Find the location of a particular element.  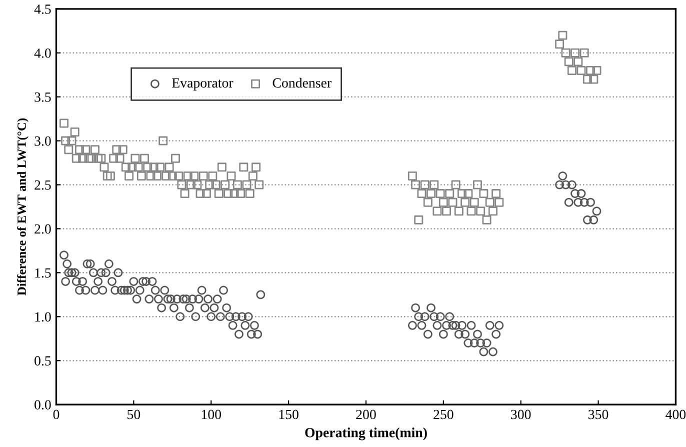

y-tick-label: 4.5 is located at coordinates (42, 9).